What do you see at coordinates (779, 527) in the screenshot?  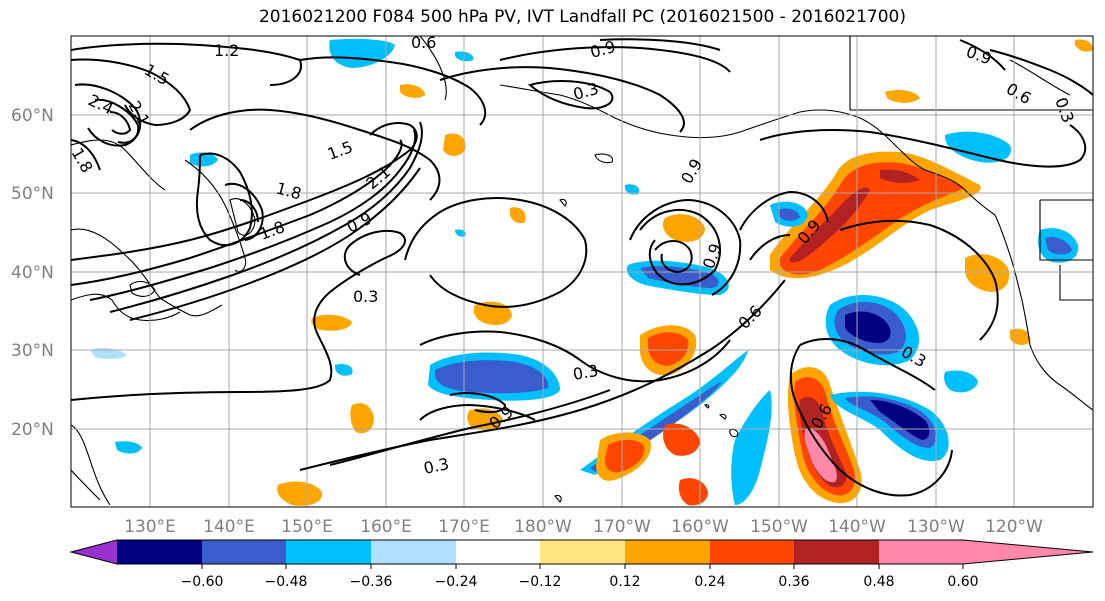 I see `lon-label: 150°W` at bounding box center [779, 527].